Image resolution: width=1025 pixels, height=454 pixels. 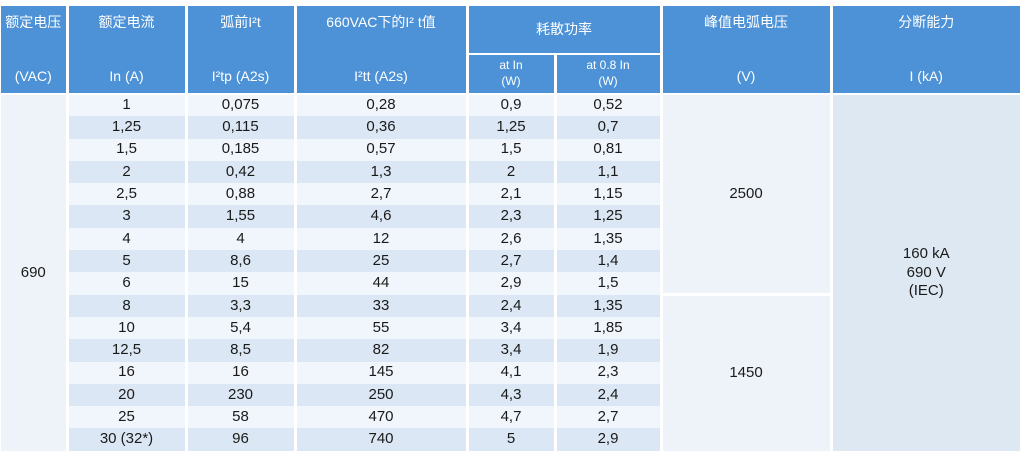 I want to click on table-row: 10 5,4 55 3,4 1,85, so click(x=510, y=328).